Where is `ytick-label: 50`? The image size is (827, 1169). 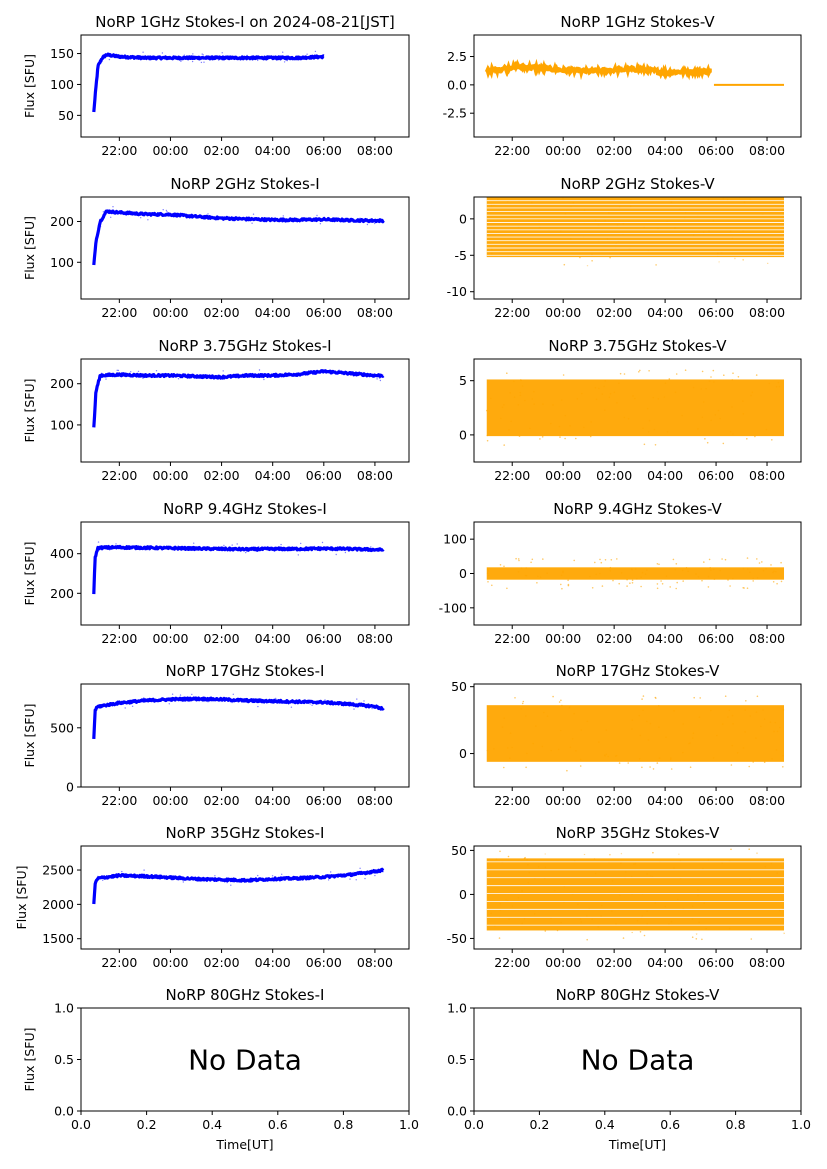
ytick-label: 50 is located at coordinates (459, 850).